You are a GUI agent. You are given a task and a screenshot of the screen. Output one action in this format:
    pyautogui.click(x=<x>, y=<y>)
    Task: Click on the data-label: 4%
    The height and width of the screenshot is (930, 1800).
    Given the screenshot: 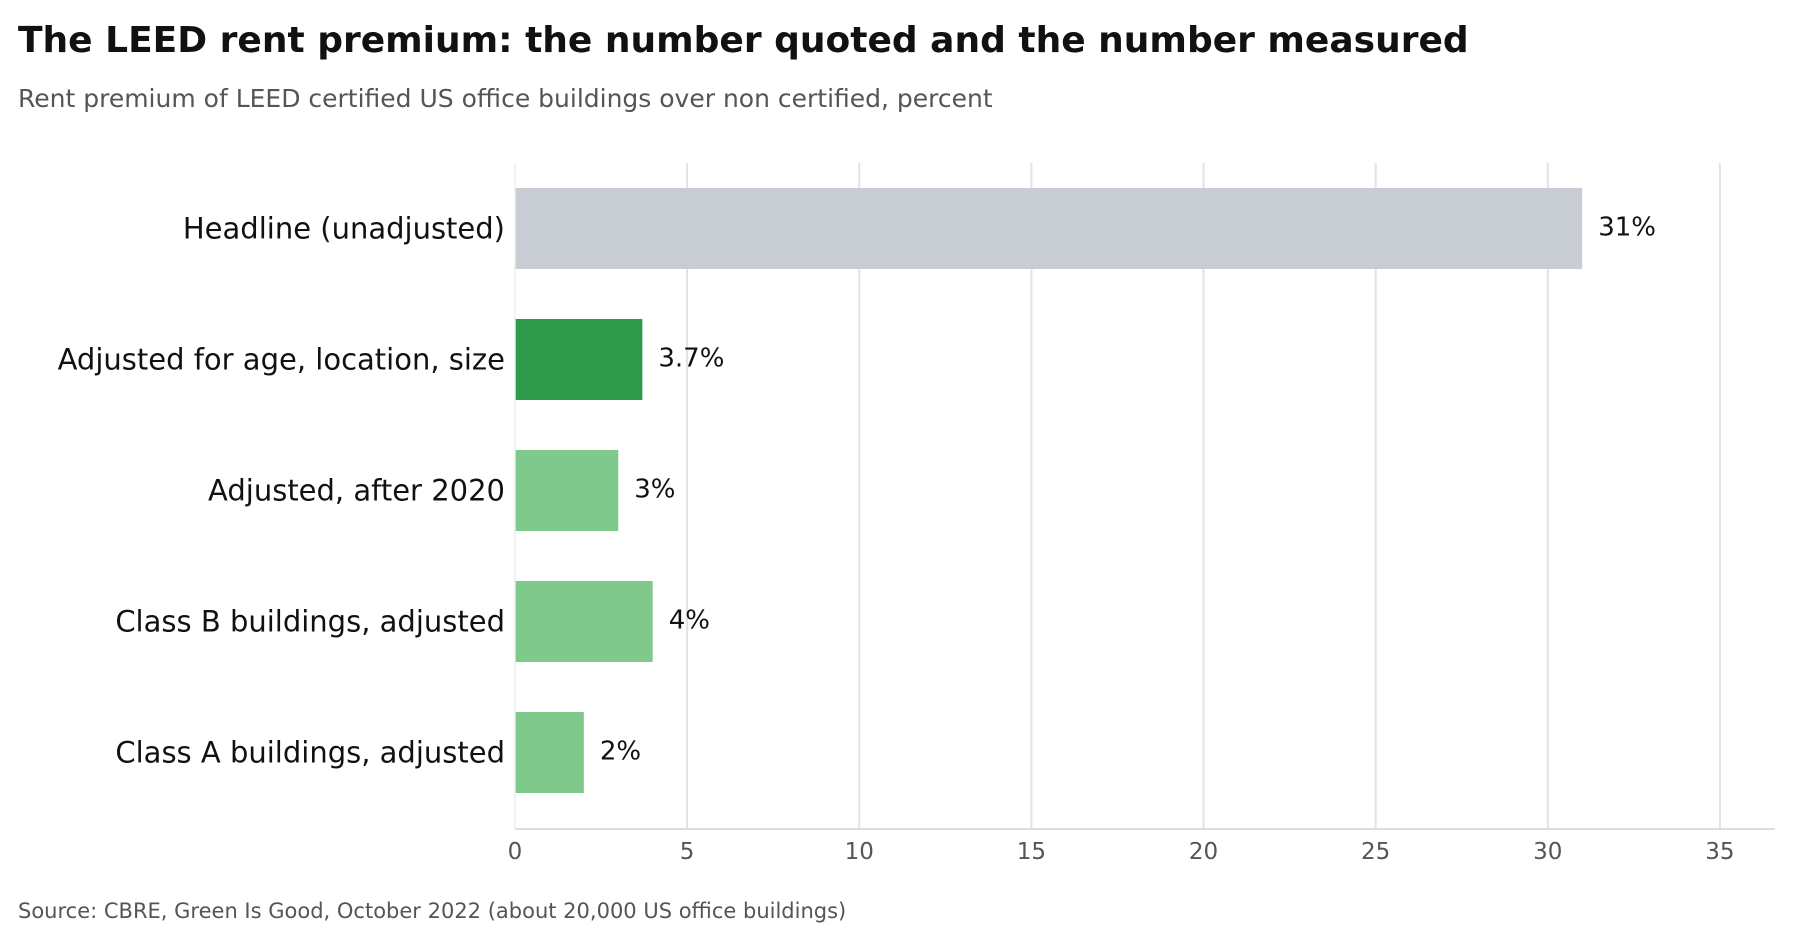 What is the action you would take?
    pyautogui.click(x=689, y=621)
    